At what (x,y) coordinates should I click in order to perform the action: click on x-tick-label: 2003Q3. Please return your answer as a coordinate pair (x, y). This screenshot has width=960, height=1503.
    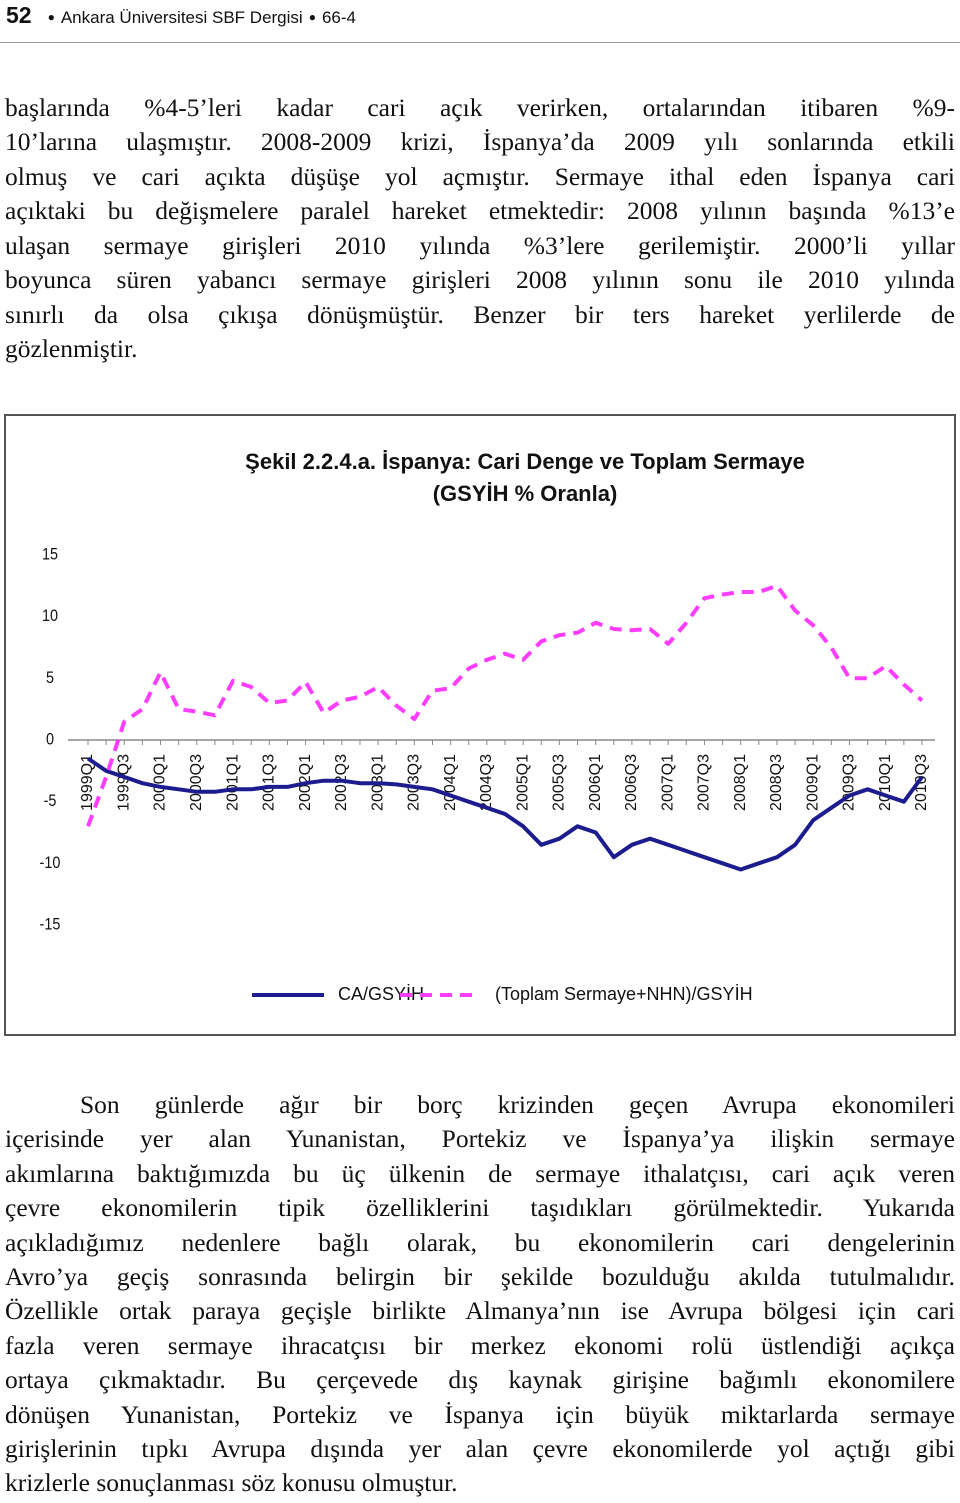
    Looking at the image, I should click on (414, 782).